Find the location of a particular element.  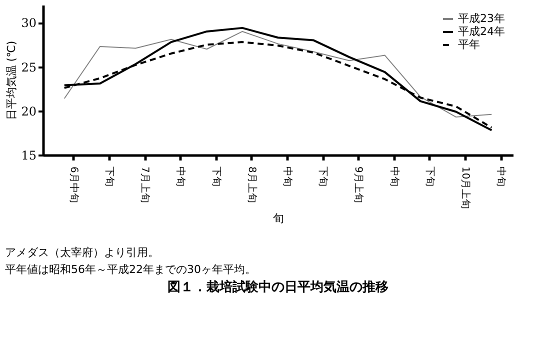

x-tick-label: 6月中旬 is located at coordinates (74, 184).